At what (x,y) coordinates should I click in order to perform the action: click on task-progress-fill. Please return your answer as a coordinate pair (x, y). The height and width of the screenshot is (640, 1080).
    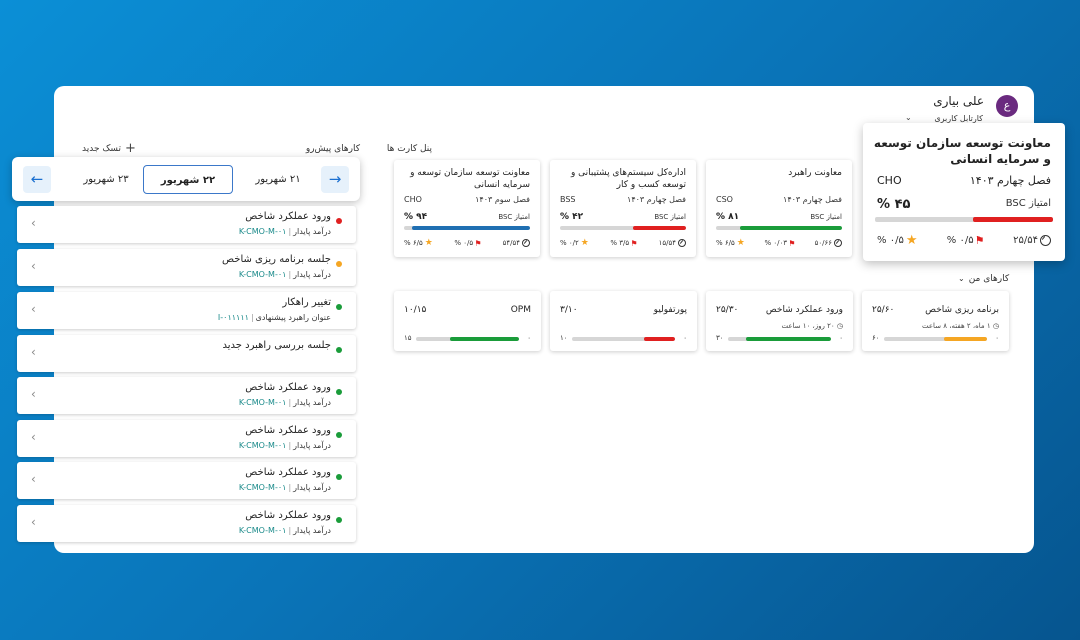
    Looking at the image, I should click on (965, 339).